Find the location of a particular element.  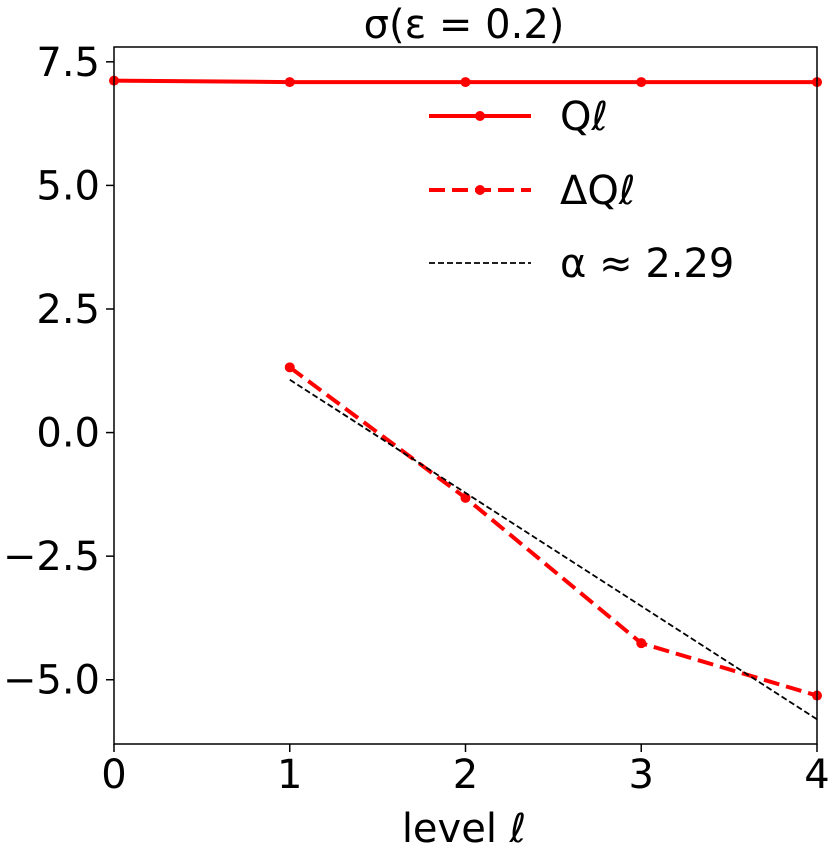

x-tick-label: 3 is located at coordinates (641, 775).